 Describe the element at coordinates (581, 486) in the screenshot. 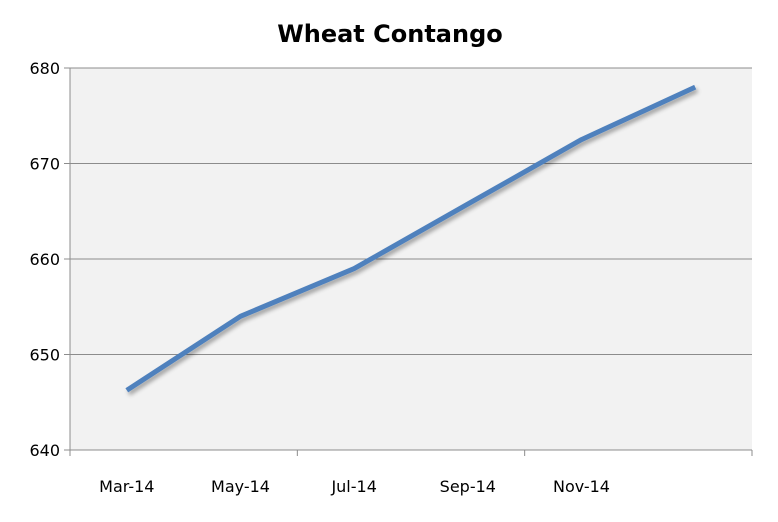

I see `x-tick-label: Nov-14` at that location.